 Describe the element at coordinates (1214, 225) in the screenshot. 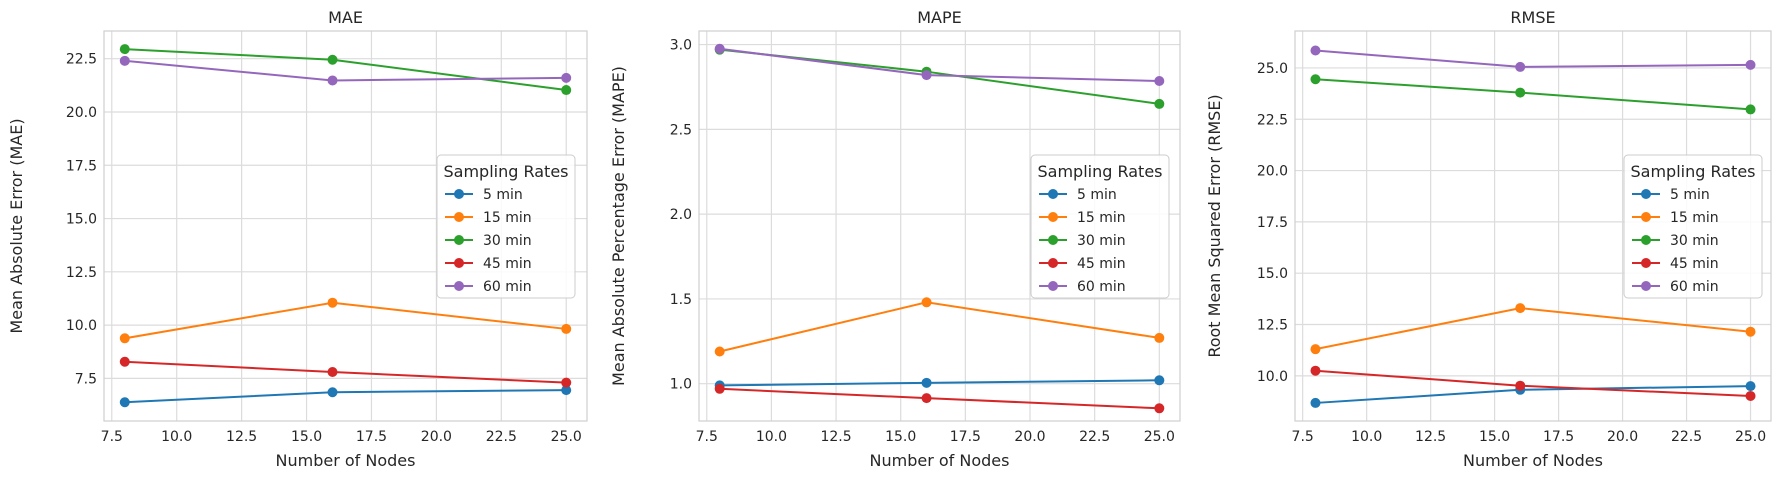

I see `y-axis-label: Root Mean Squared Error (RMSE)` at that location.